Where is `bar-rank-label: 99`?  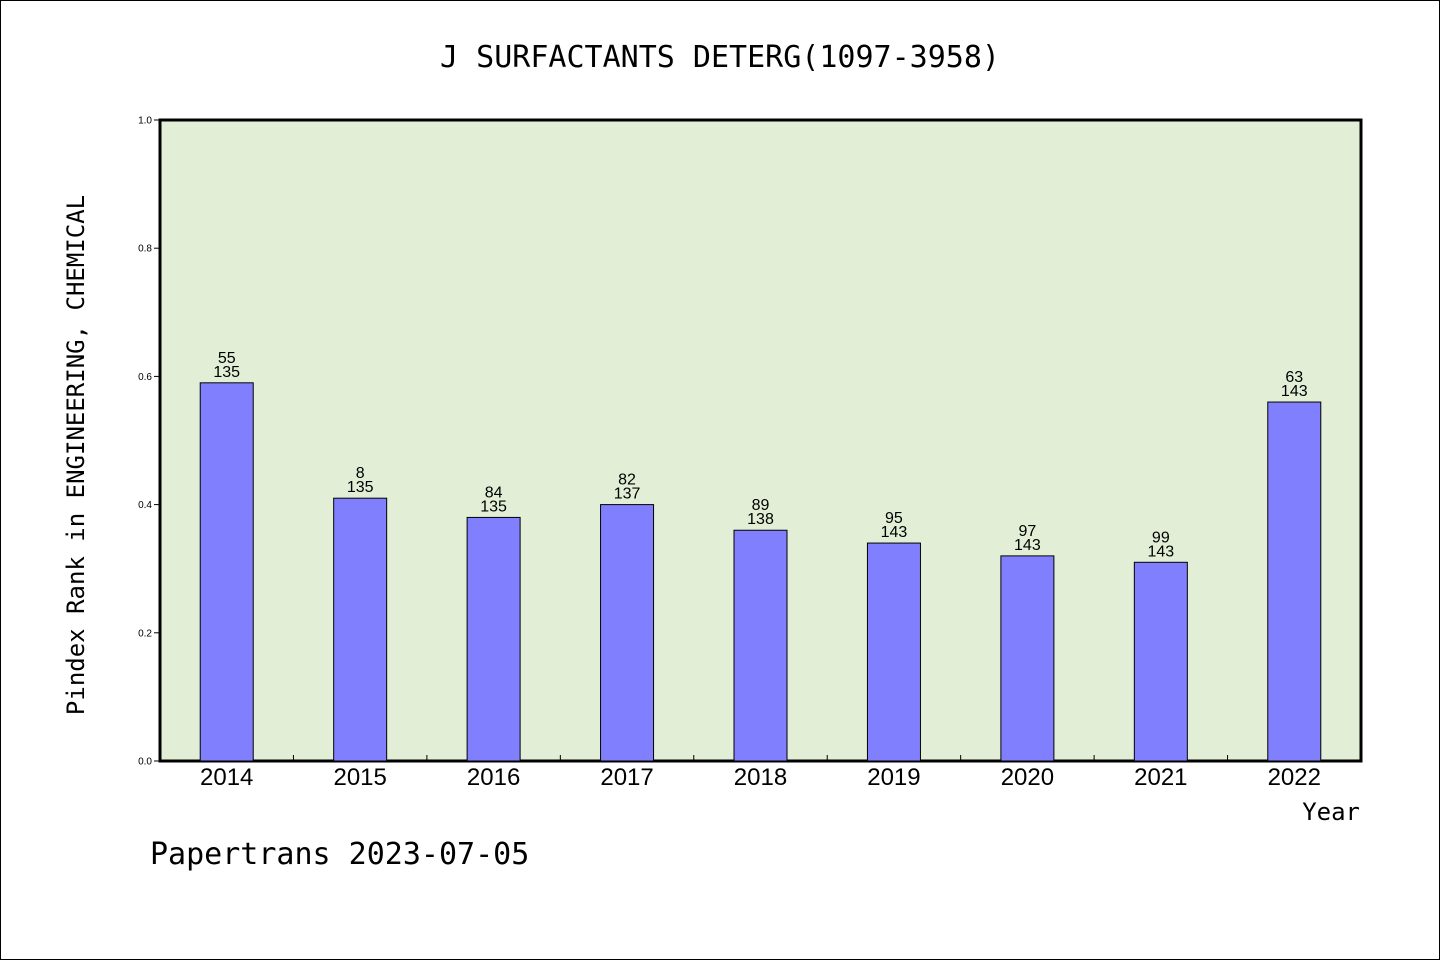
bar-rank-label: 99 is located at coordinates (1161, 537).